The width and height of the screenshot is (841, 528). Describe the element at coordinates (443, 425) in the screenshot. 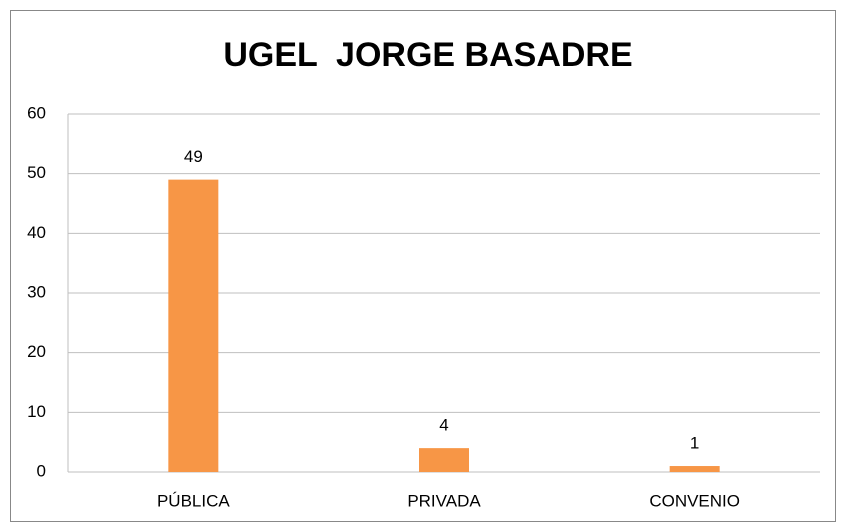

I see `data-label: 4` at that location.